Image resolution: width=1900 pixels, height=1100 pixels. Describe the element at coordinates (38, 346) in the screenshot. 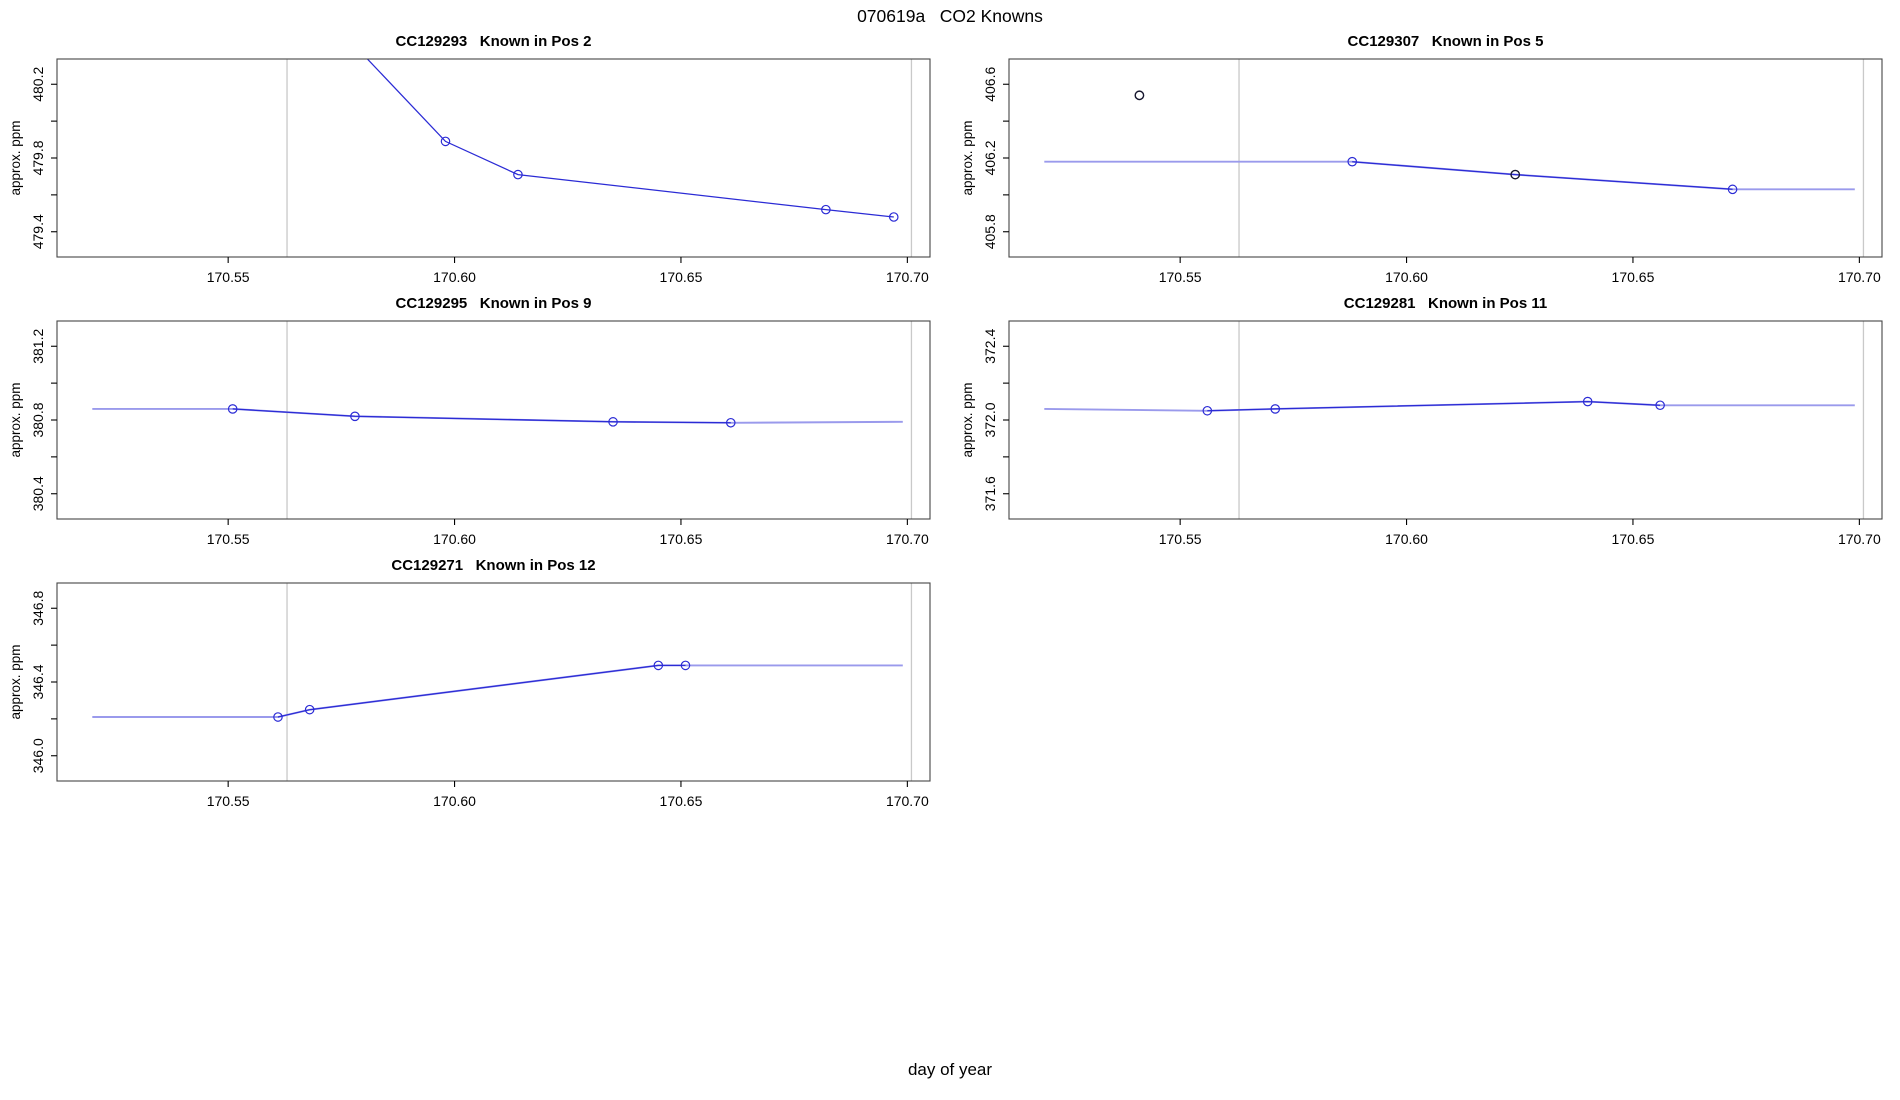

I see `y-tick-label: 381.2` at that location.